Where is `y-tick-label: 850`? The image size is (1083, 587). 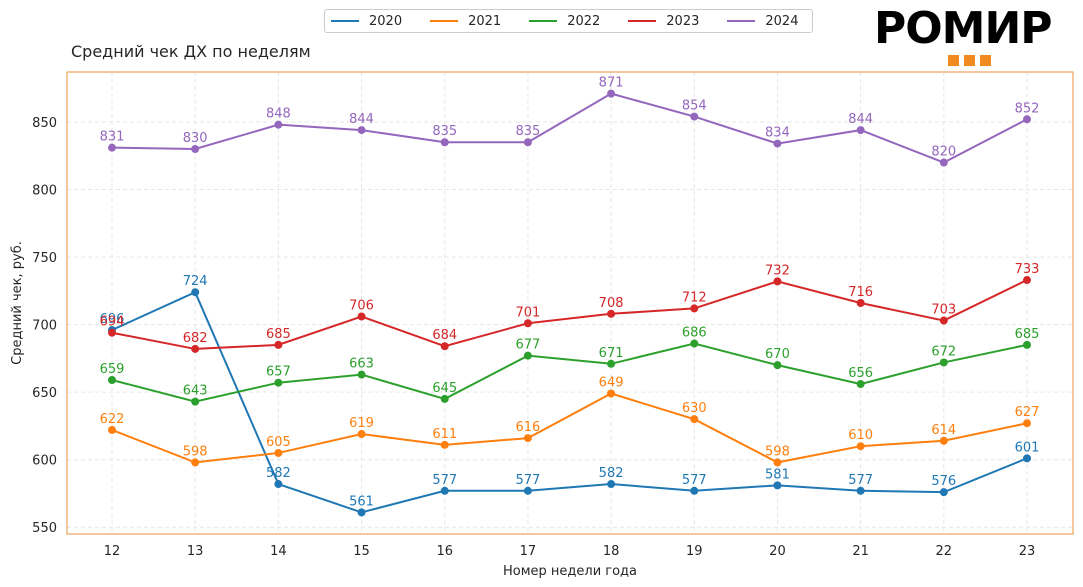 y-tick-label: 850 is located at coordinates (44, 123).